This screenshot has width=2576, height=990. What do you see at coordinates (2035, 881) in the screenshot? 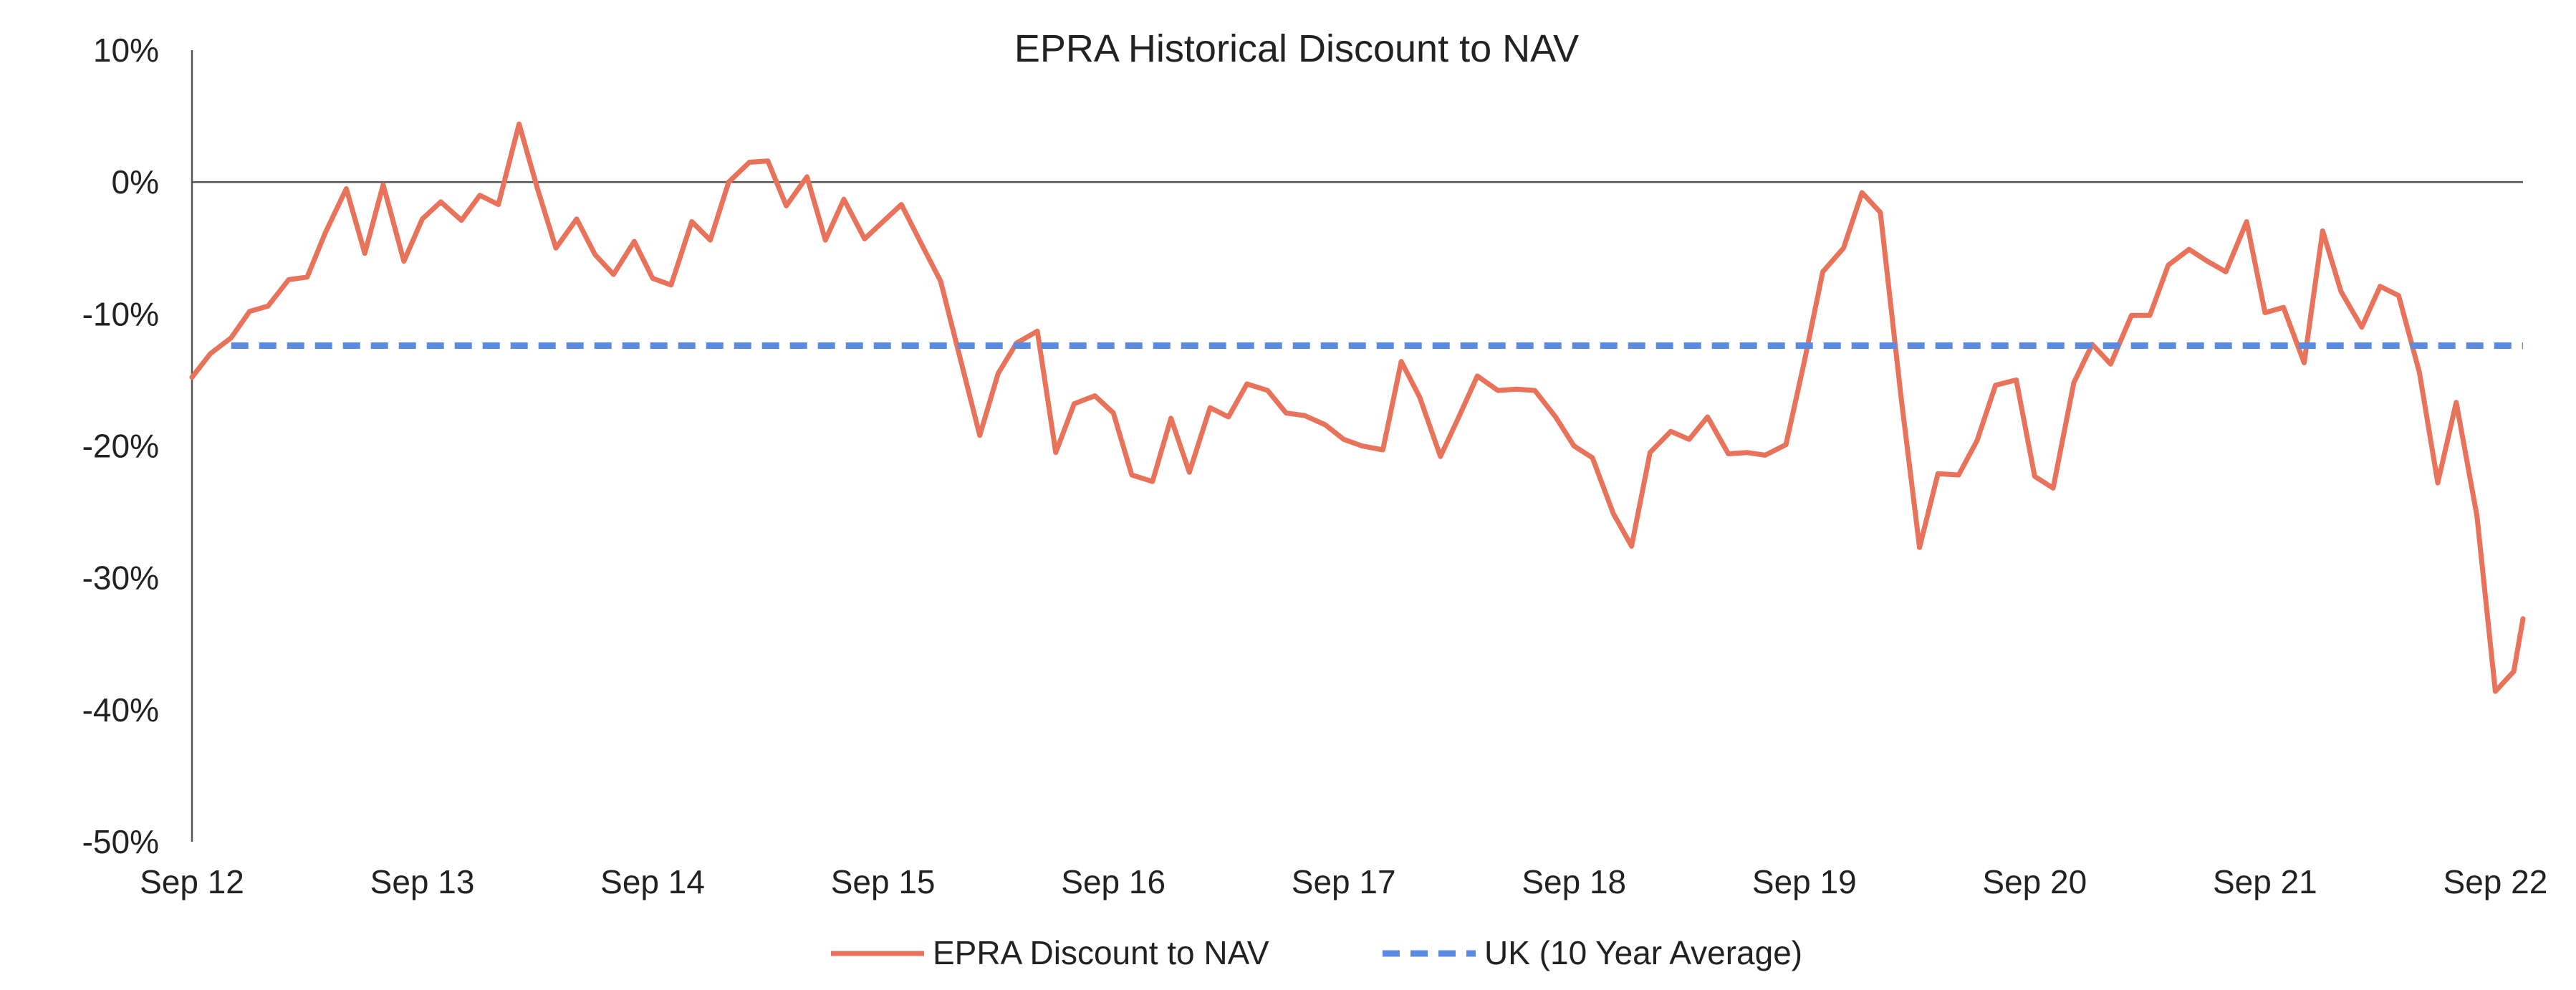
I see `x-tick-label: Sep 20` at bounding box center [2035, 881].